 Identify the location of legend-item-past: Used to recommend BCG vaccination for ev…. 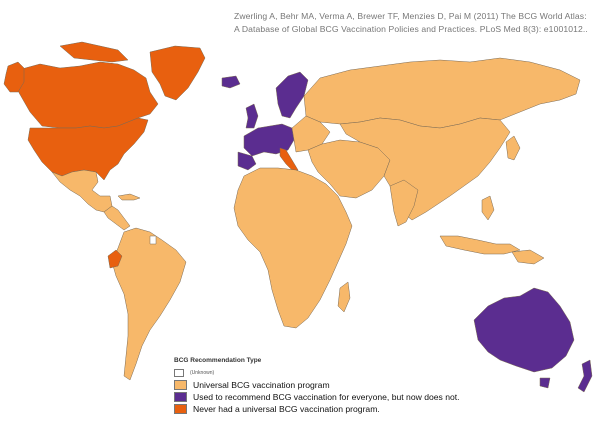
(339, 397).